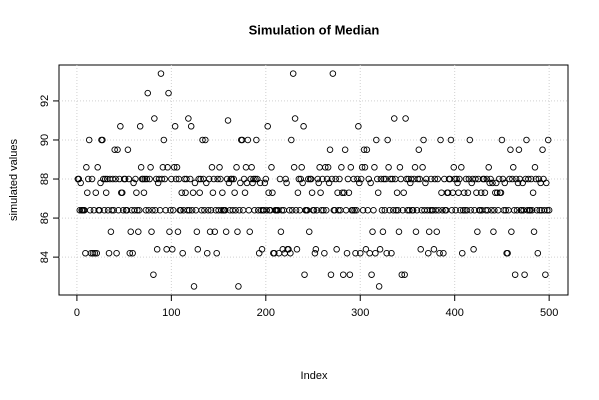  What do you see at coordinates (45, 179) in the screenshot?
I see `y-tick-label: 88` at bounding box center [45, 179].